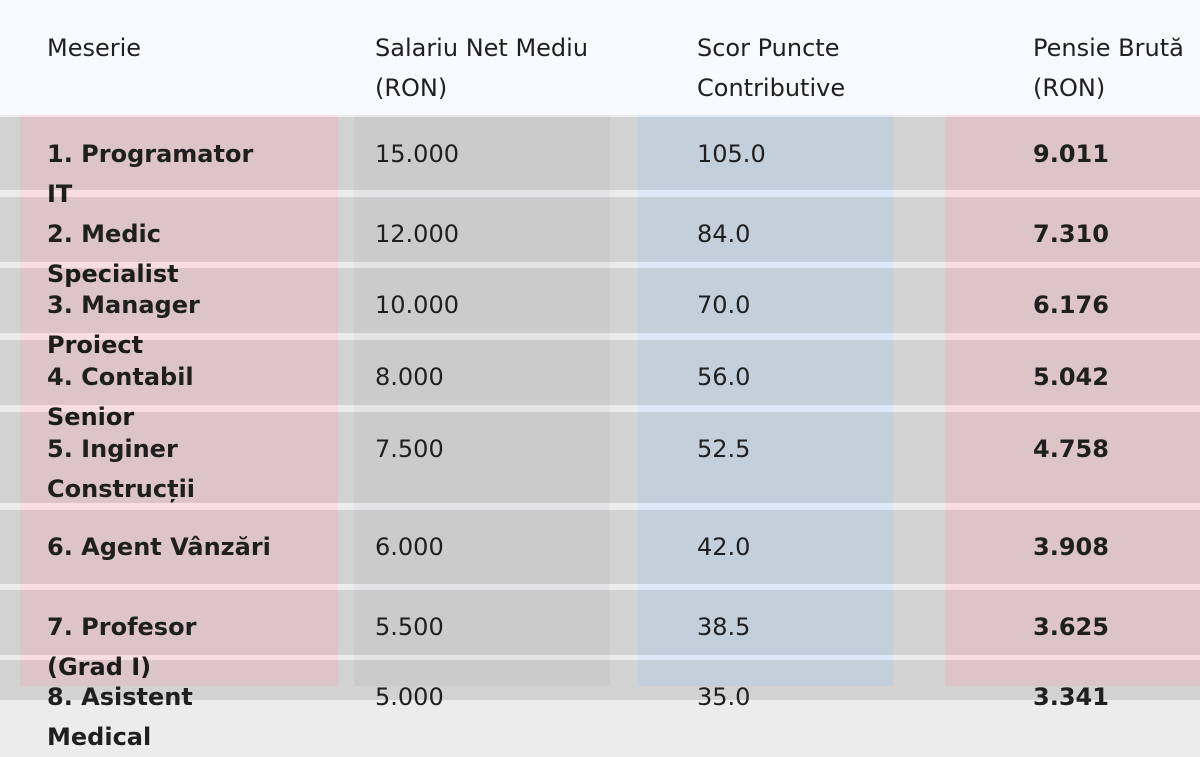 This screenshot has height=757, width=1200. Describe the element at coordinates (113, 254) in the screenshot. I see `table-cell: 2. Medic Specialist` at that location.